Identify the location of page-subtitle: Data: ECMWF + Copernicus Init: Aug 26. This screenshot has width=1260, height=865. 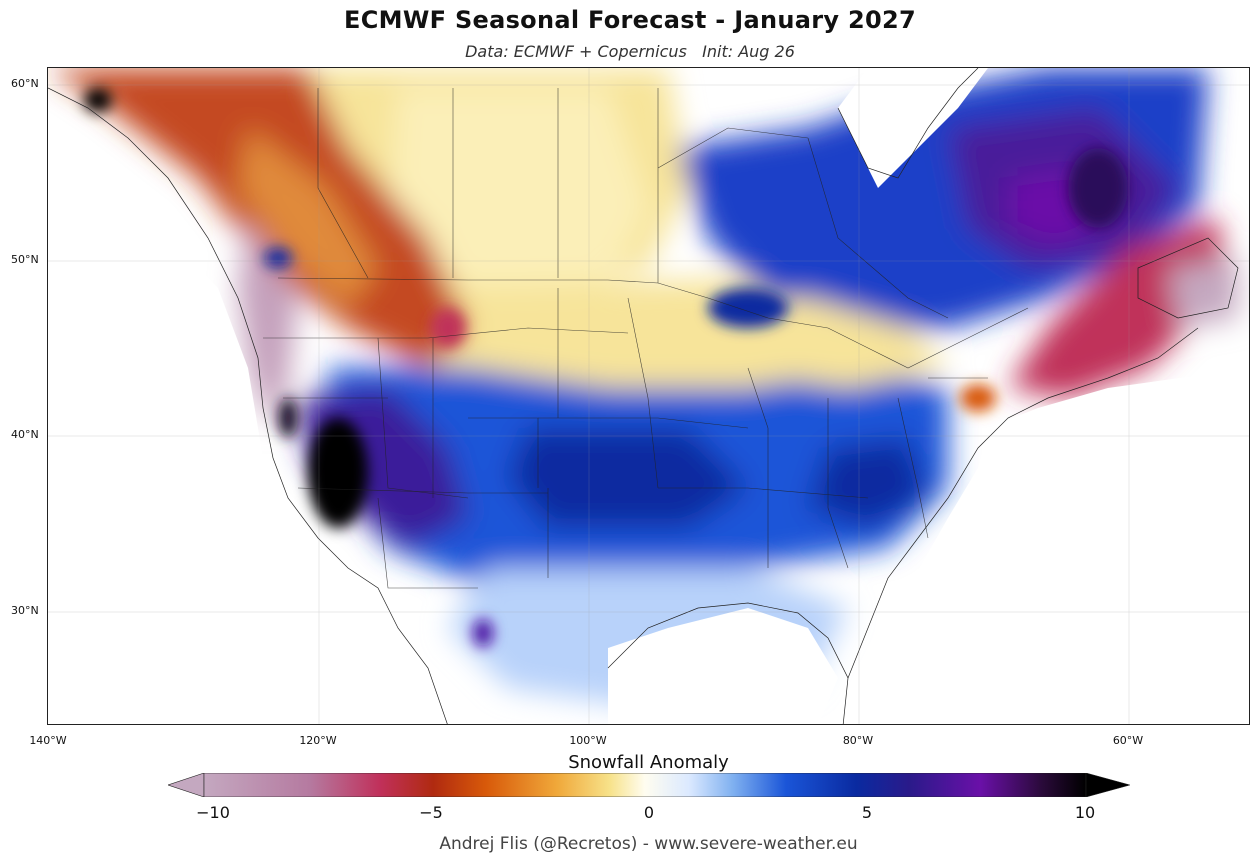
(630, 51).